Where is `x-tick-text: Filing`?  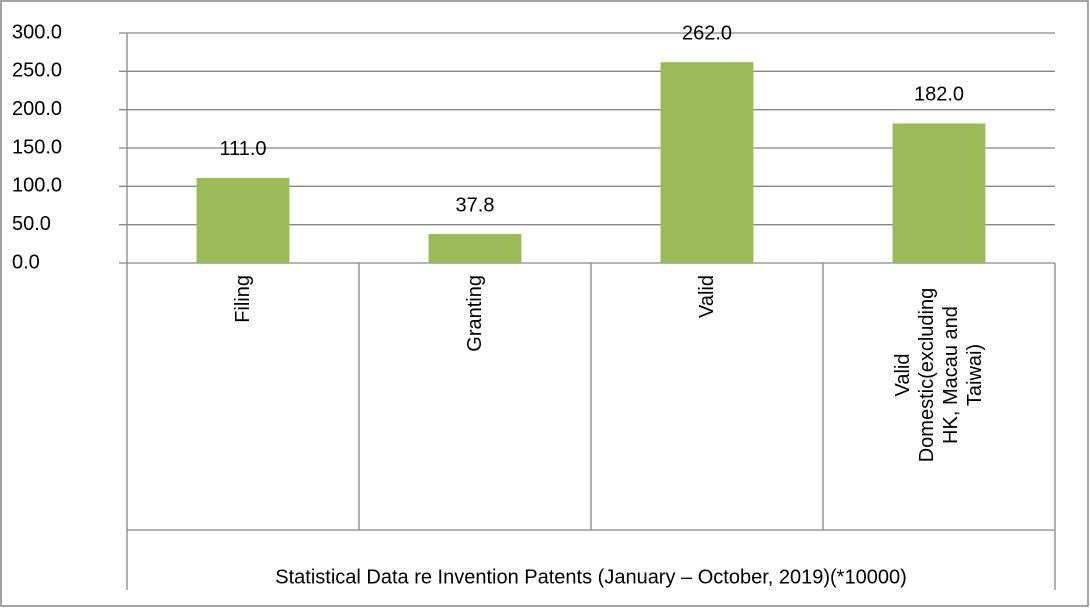
x-tick-text: Filing is located at coordinates (243, 299).